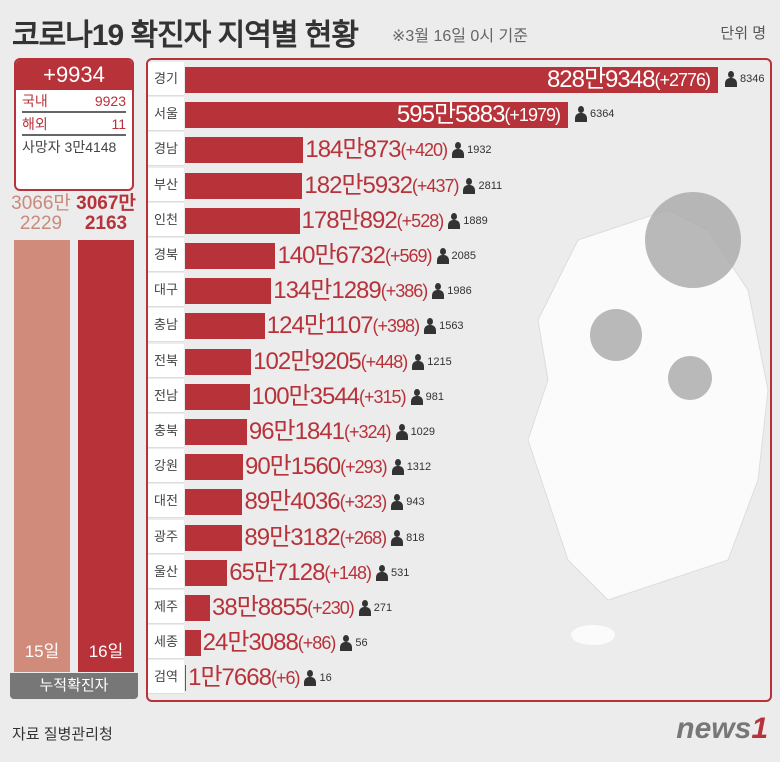 This screenshot has width=780, height=762. I want to click on deaths-value: 981, so click(434, 396).